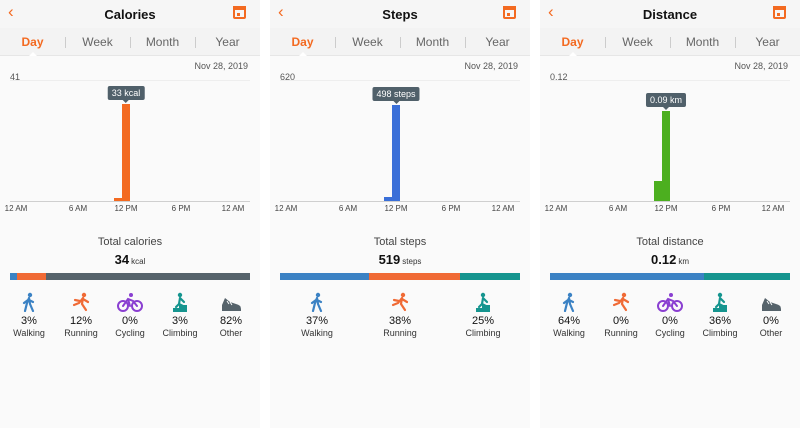 Image resolution: width=800 pixels, height=428 pixels. I want to click on activity-climbing: 25% Climbing, so click(483, 314).